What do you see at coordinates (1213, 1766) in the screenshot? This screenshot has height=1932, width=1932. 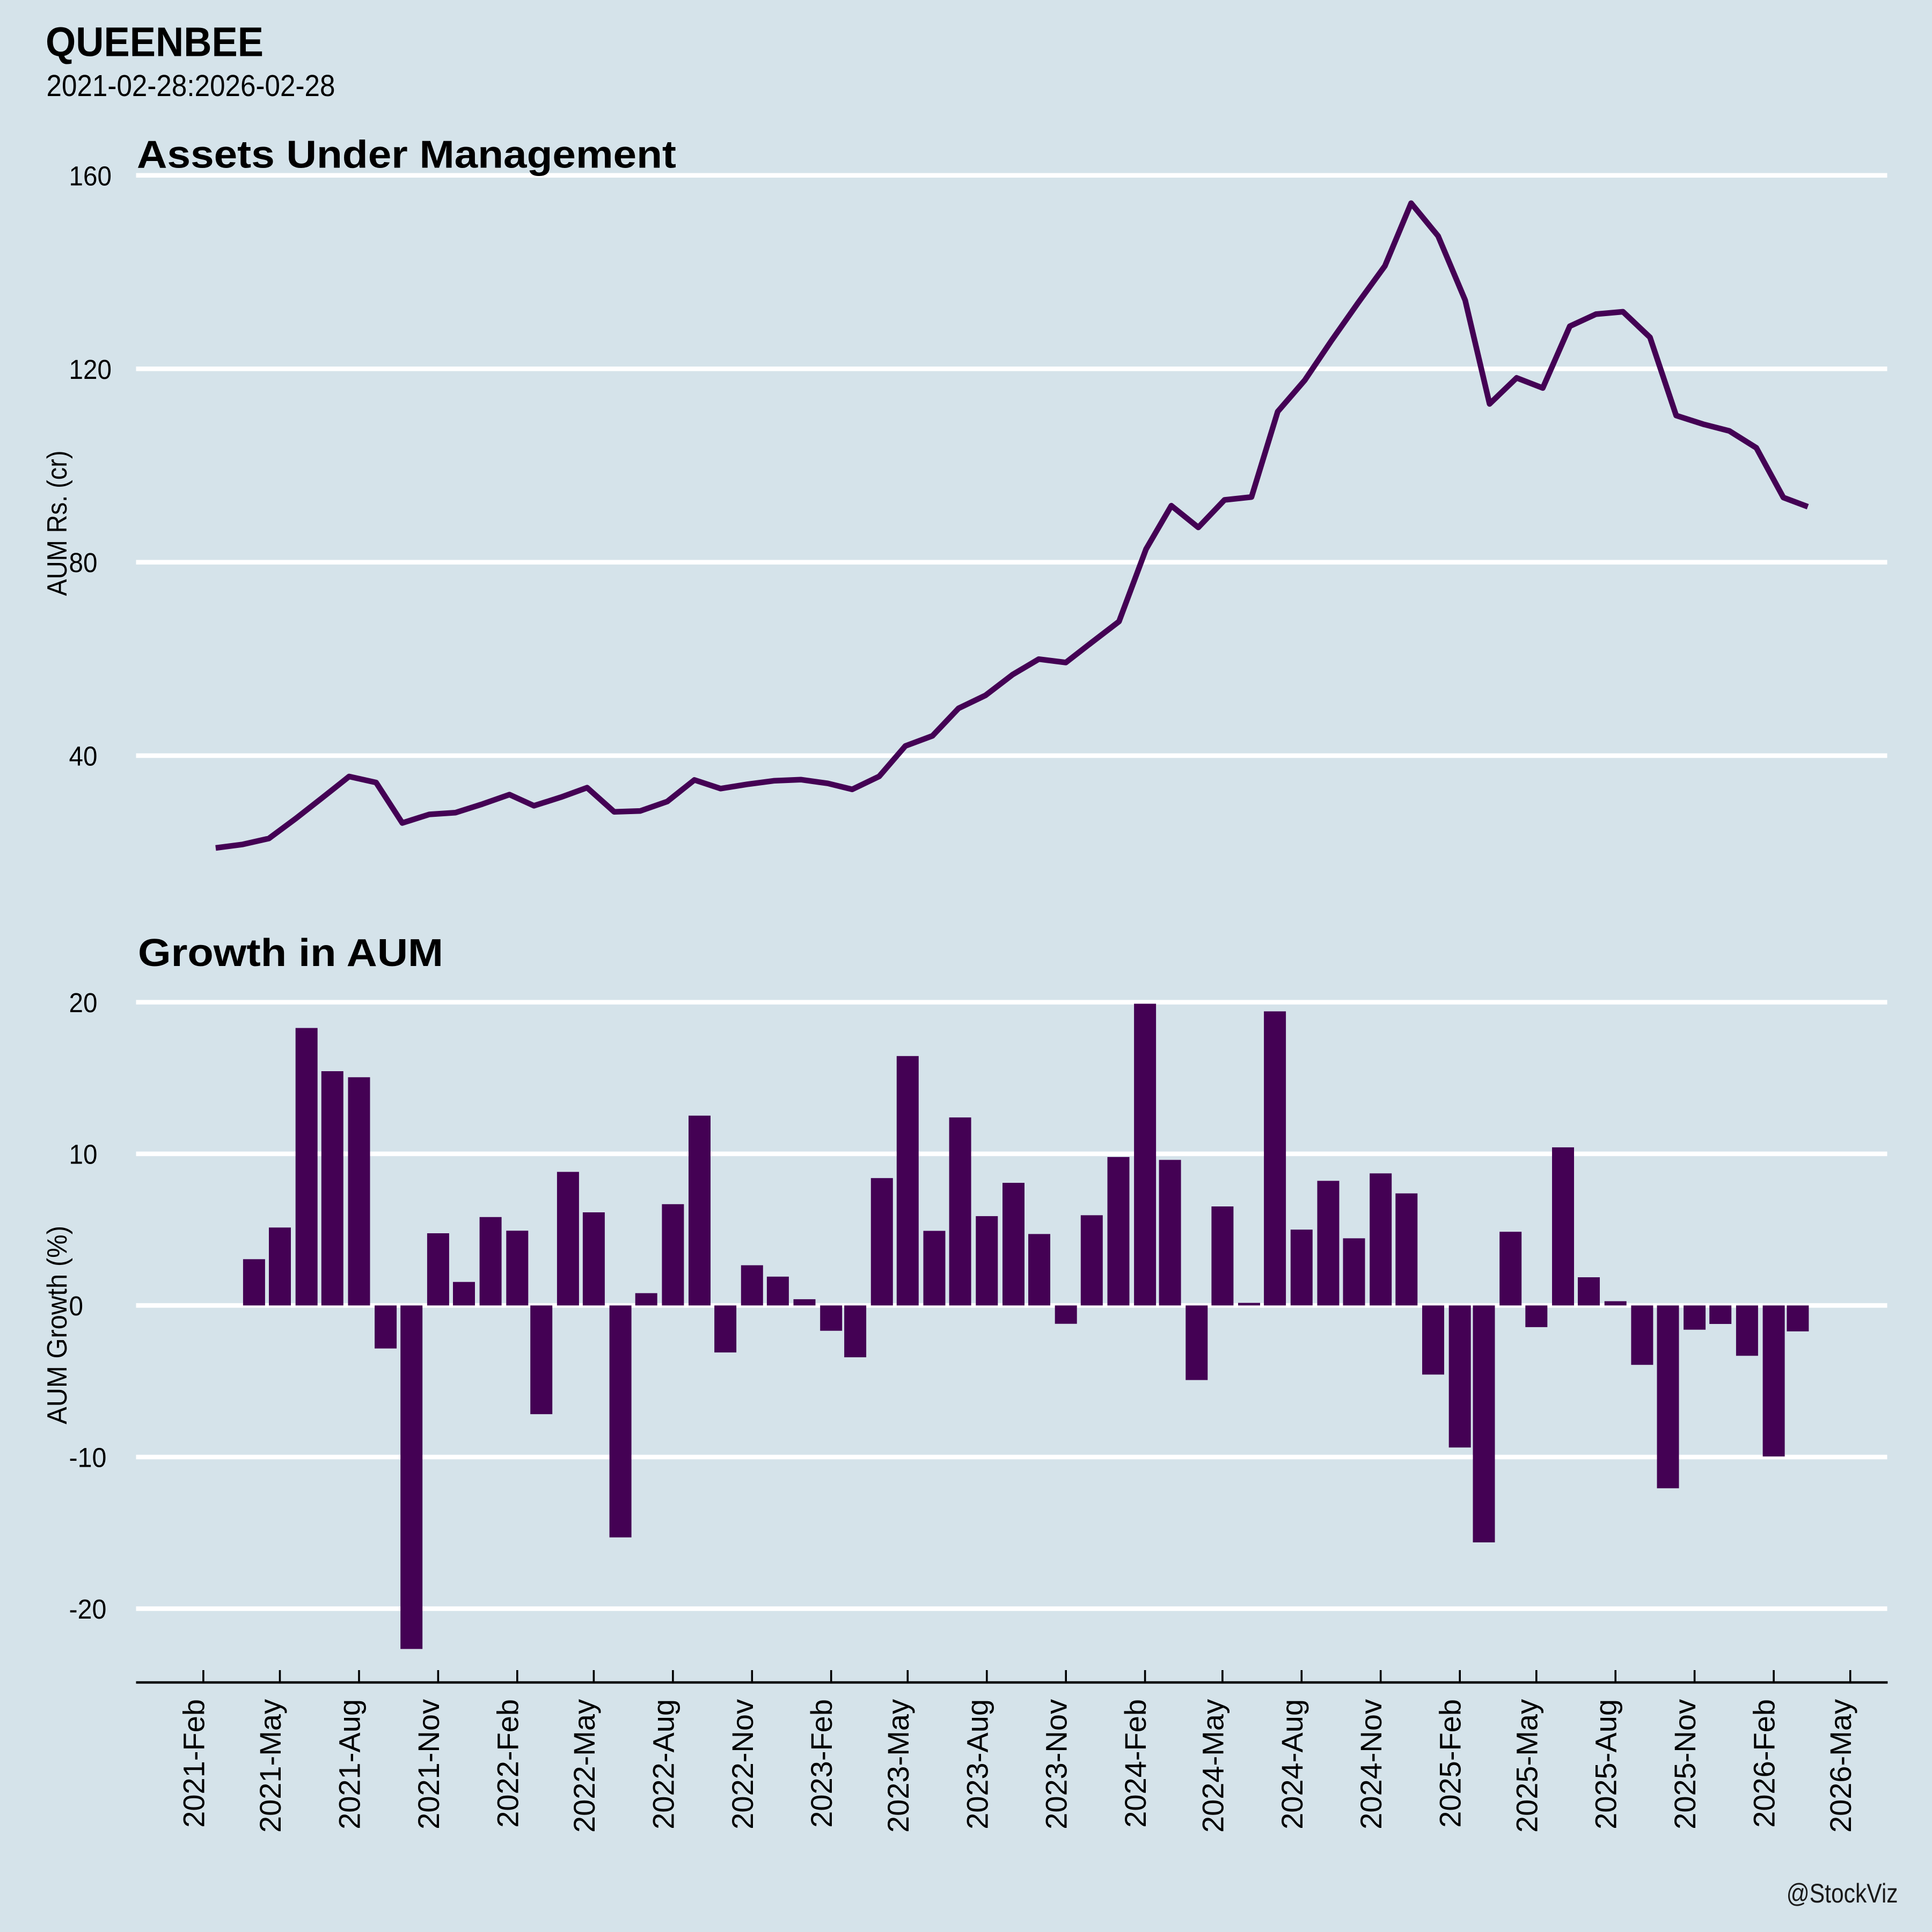 I see `svg-text: 2024-May` at bounding box center [1213, 1766].